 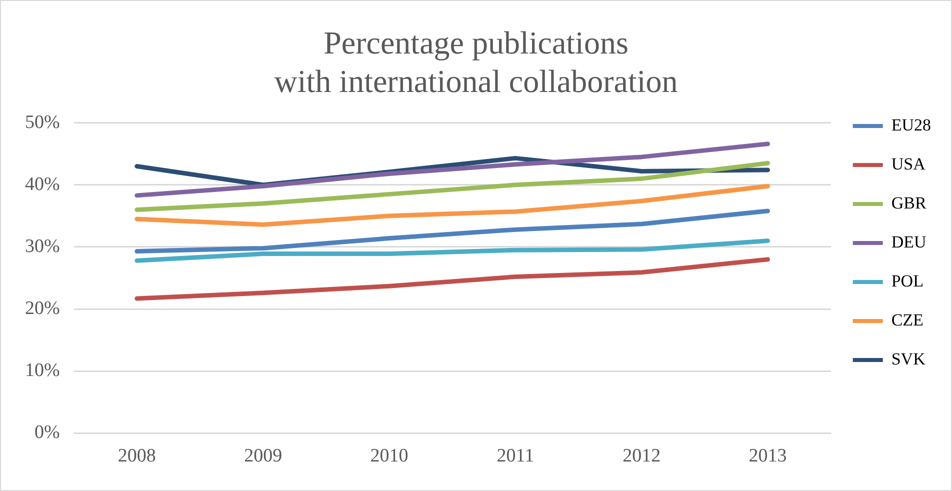 What do you see at coordinates (907, 320) in the screenshot?
I see `legend-label: CZE` at bounding box center [907, 320].